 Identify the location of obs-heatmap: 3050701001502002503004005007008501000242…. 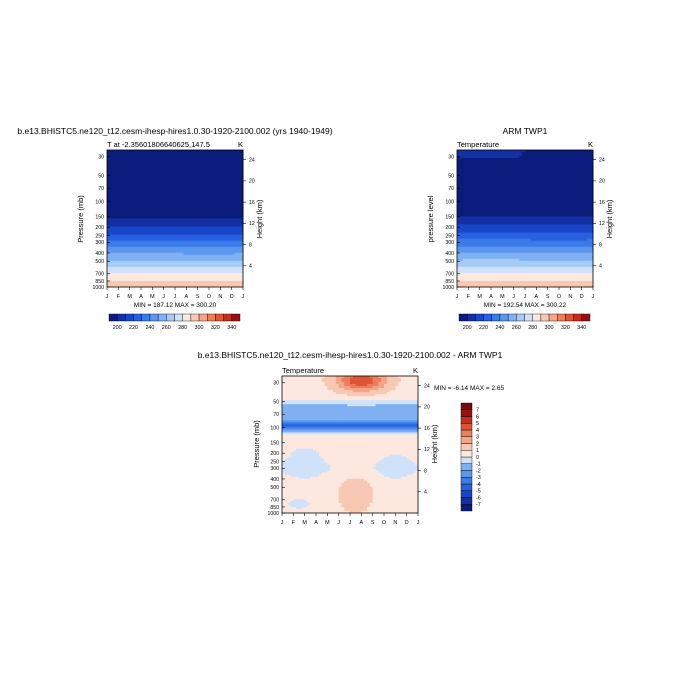
(523, 224).